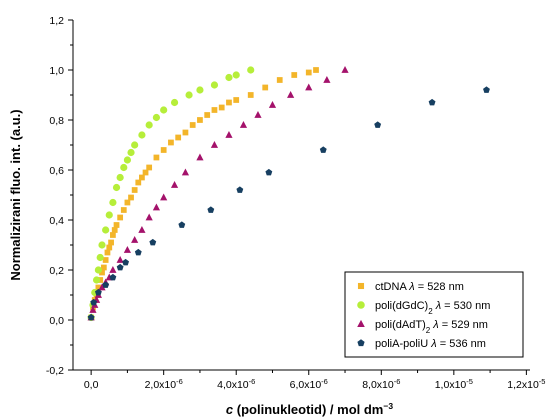 This screenshot has width=557, height=420. Describe the element at coordinates (361, 286) in the screenshot. I see `legend-marker-ctdna` at that location.